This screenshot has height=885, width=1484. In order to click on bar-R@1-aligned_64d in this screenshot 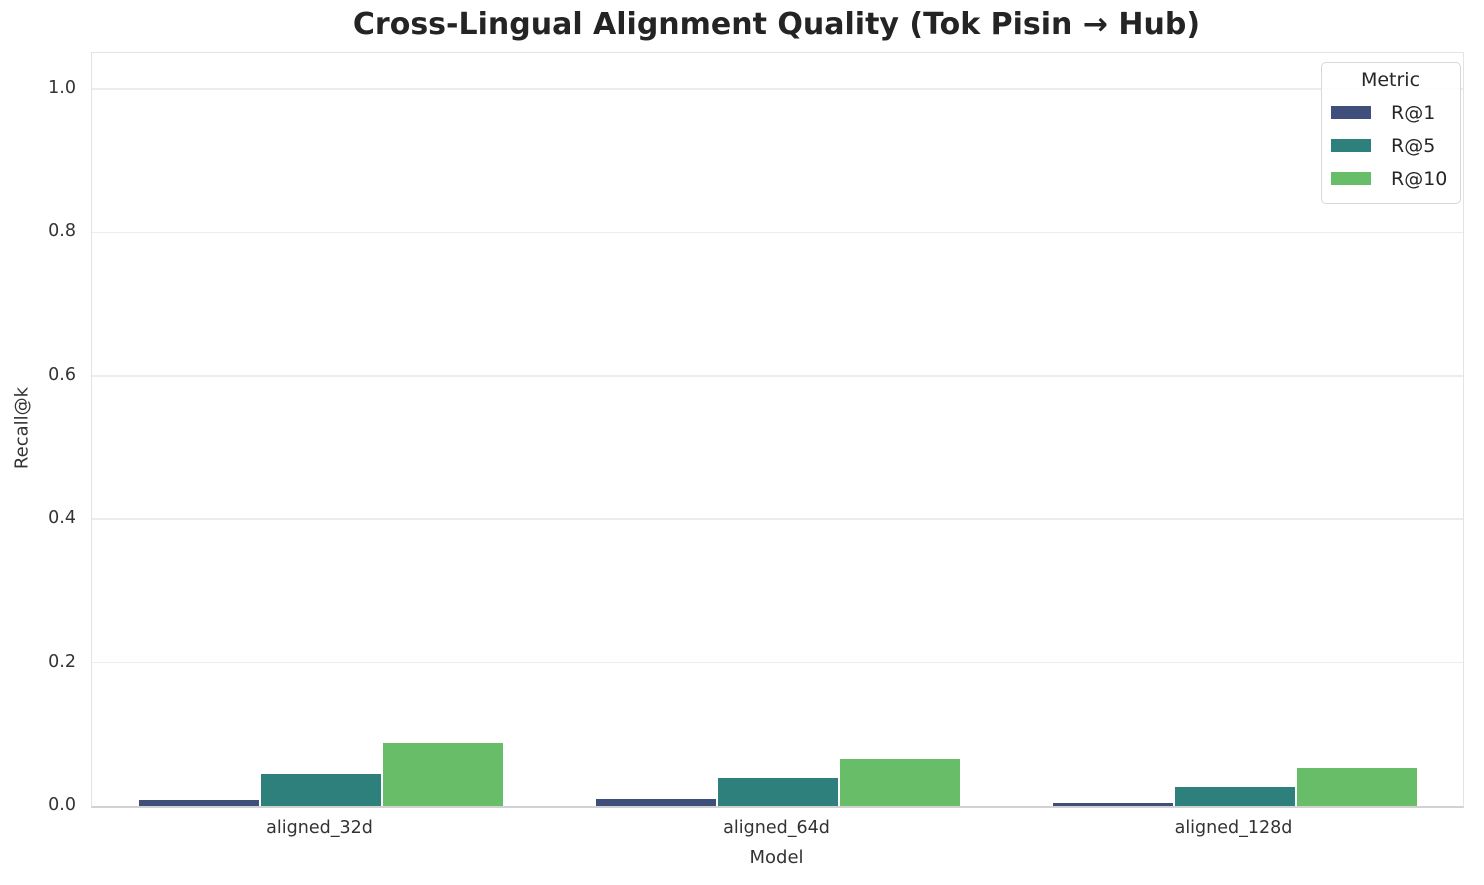, I will do `click(655, 802)`.